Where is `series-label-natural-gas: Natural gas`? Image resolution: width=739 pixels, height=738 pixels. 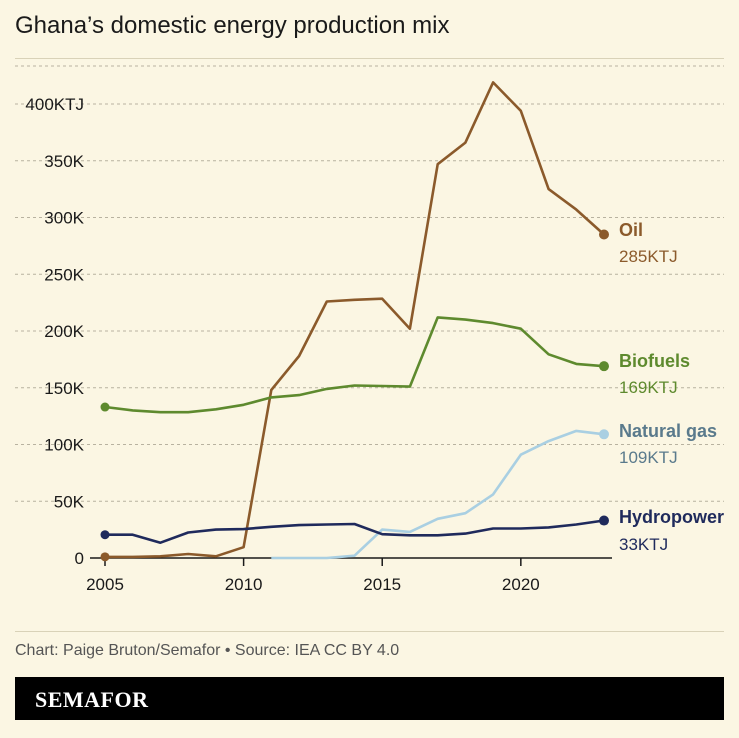 series-label-natural-gas: Natural gas is located at coordinates (668, 431).